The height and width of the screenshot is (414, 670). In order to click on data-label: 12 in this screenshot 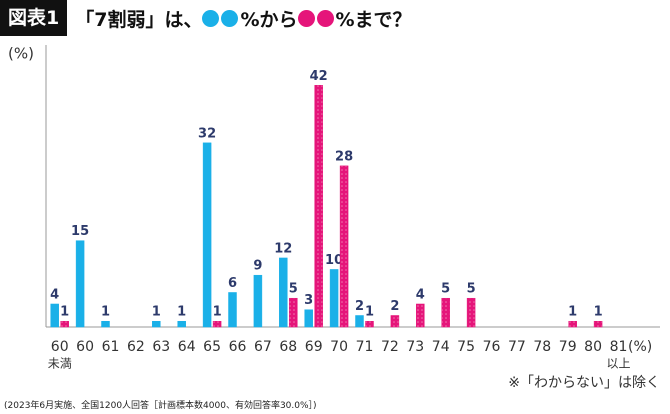, I will do `click(283, 248)`.